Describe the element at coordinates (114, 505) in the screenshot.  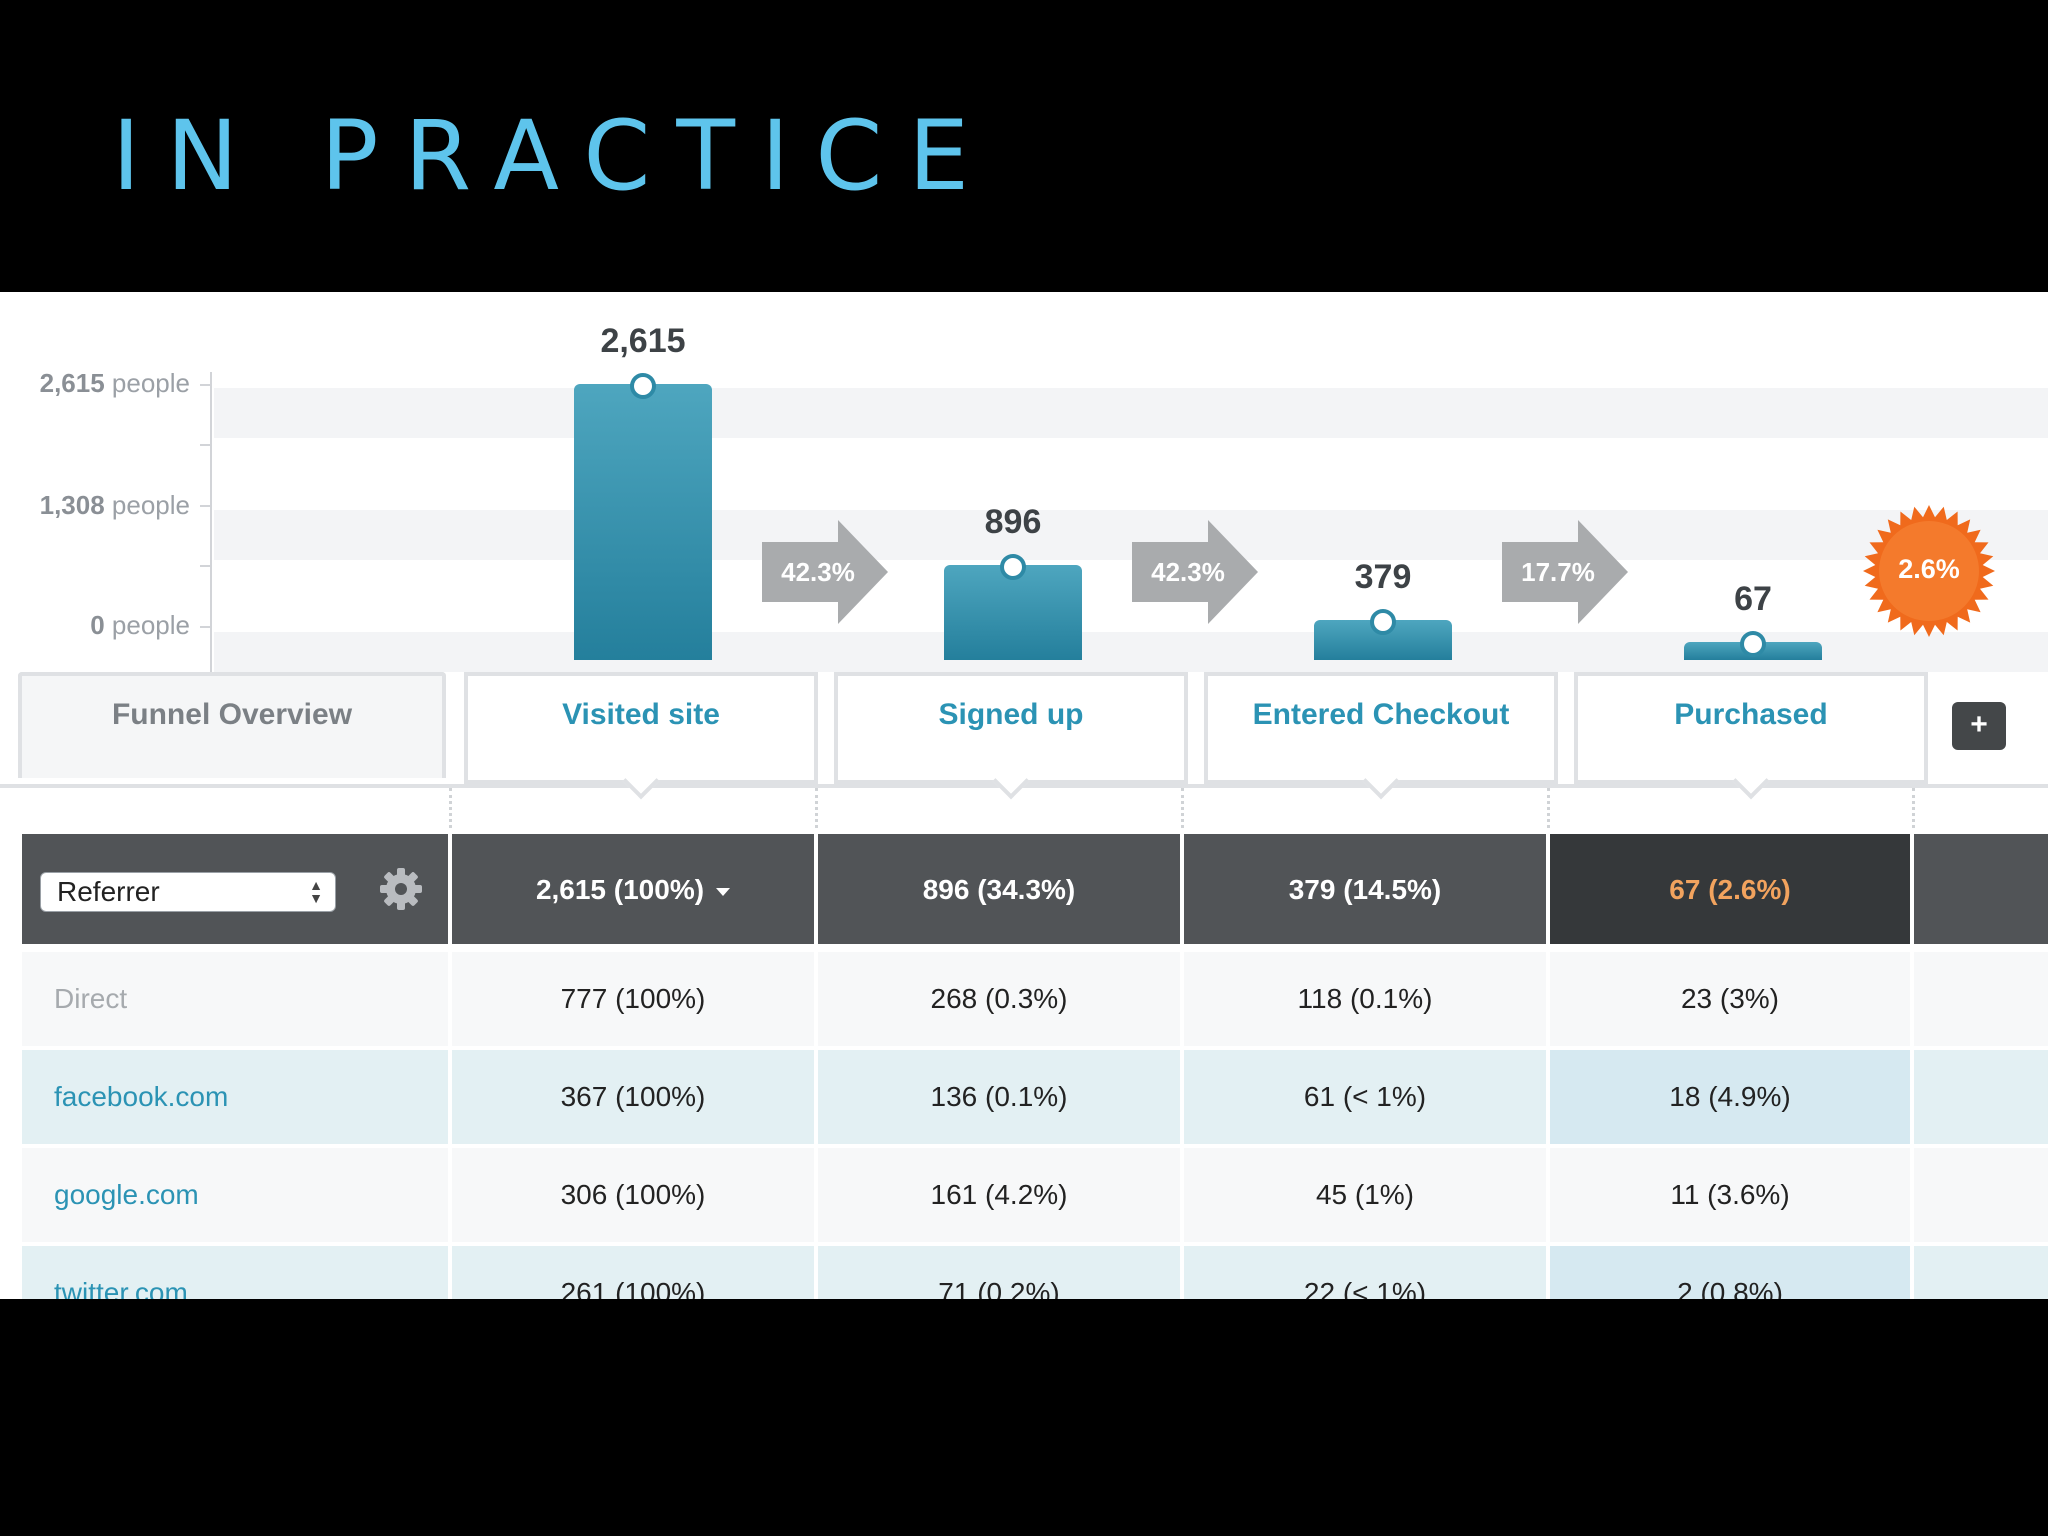
I see `y-tick-label: 1,308 people` at that location.